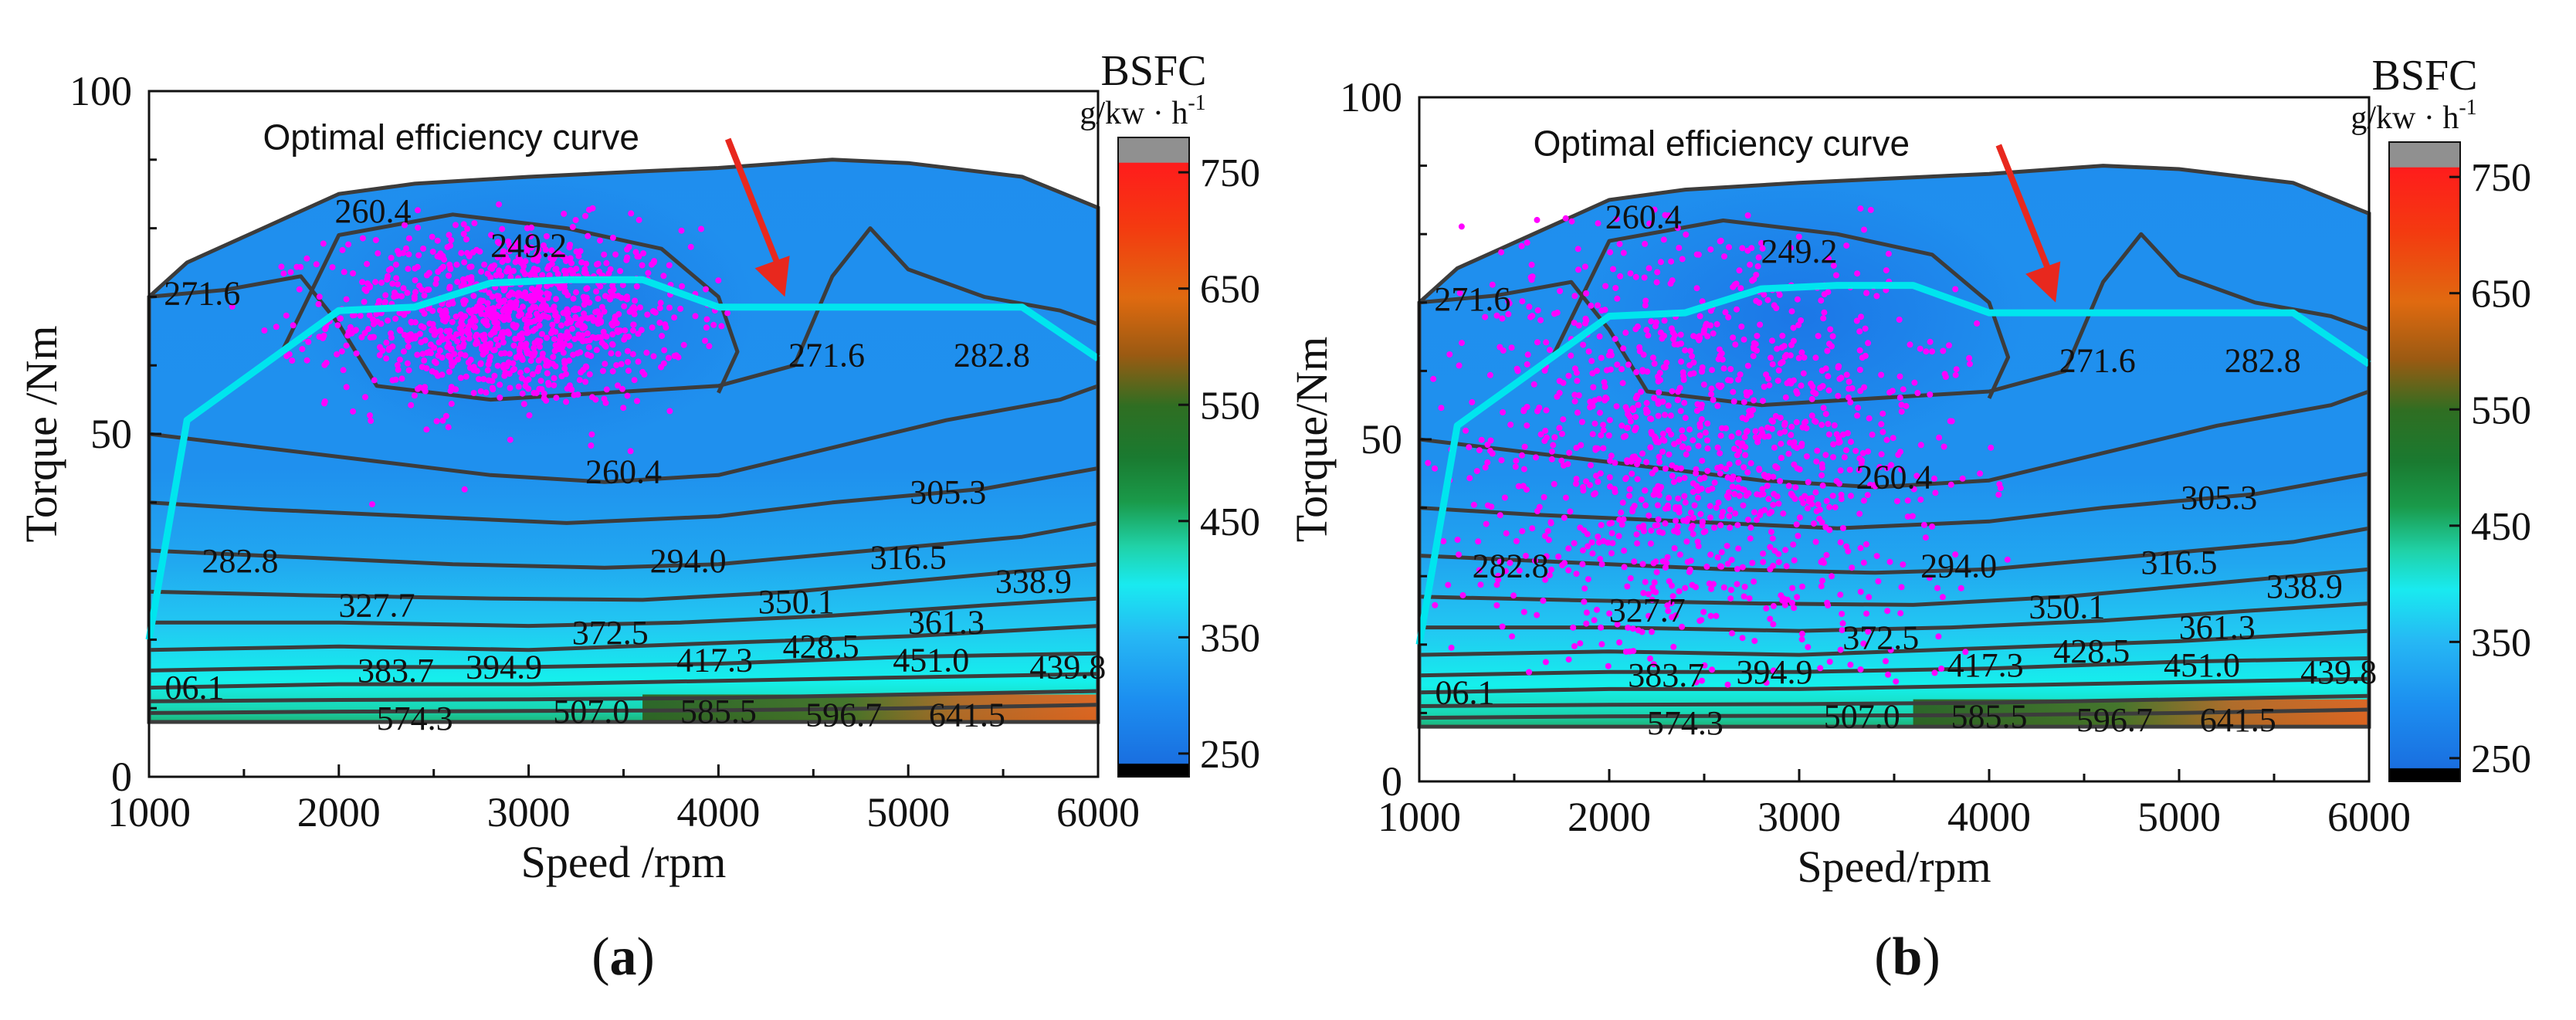 This screenshot has height=1020, width=2576. I want to click on x-tick-label: 3000, so click(1799, 817).